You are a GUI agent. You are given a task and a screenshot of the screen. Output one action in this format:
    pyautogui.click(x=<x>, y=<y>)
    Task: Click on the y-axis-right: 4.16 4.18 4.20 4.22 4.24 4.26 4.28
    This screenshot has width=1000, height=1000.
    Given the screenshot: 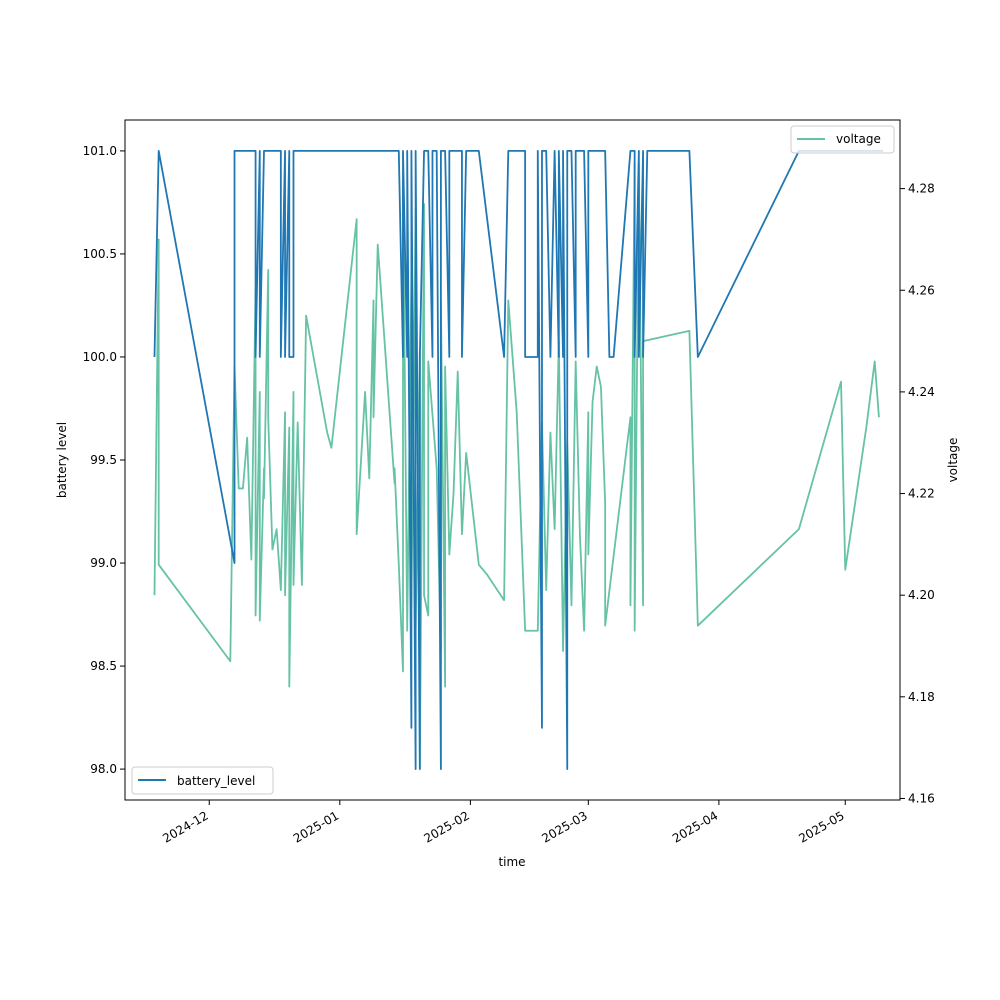 What is the action you would take?
    pyautogui.click(x=917, y=493)
    